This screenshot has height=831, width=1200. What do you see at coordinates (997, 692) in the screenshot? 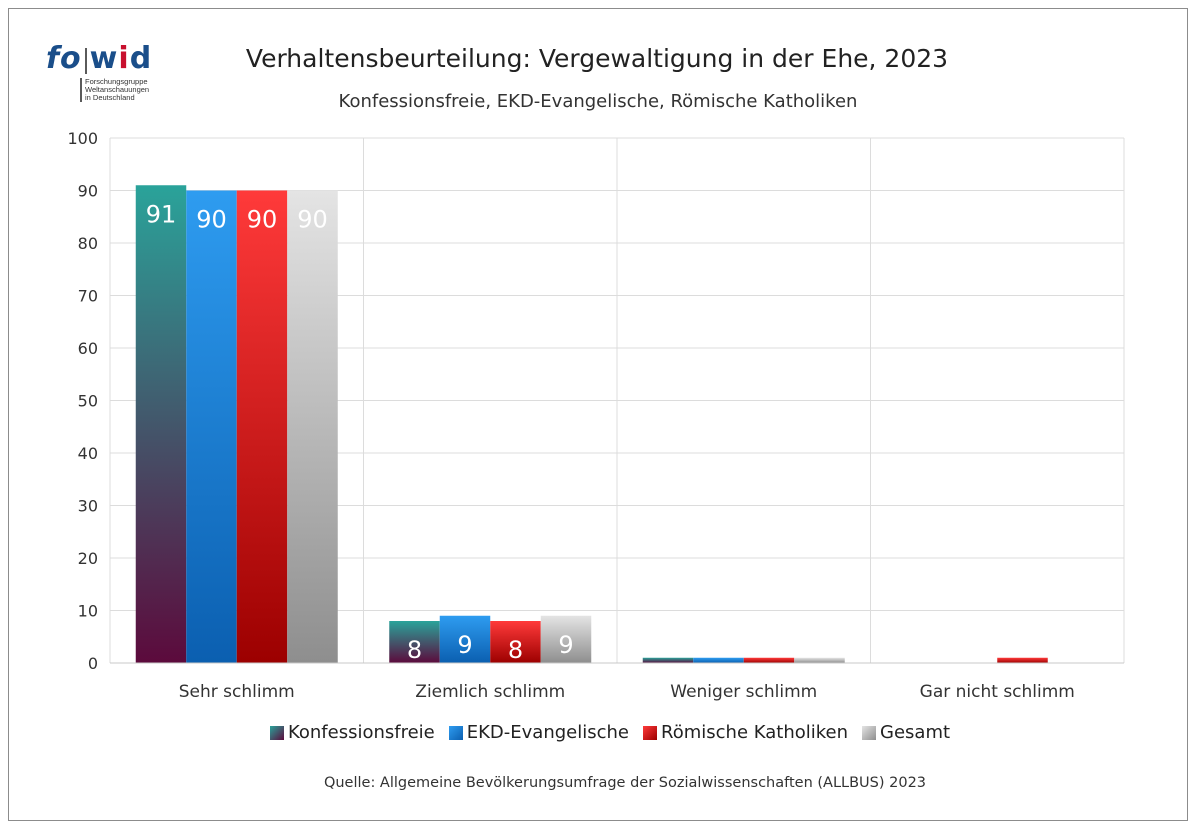
I see `x-category-label: Gar nicht schlimm` at bounding box center [997, 692].